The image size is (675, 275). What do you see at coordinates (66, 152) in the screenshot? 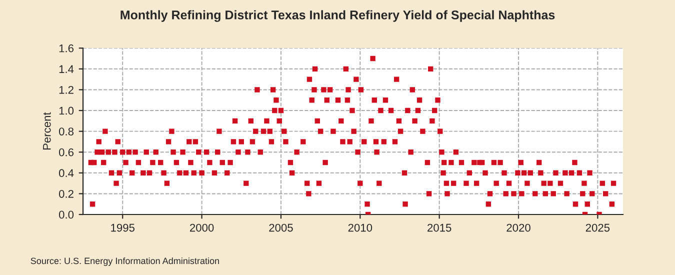
I see `y-tick-label: 0.6` at bounding box center [66, 152].